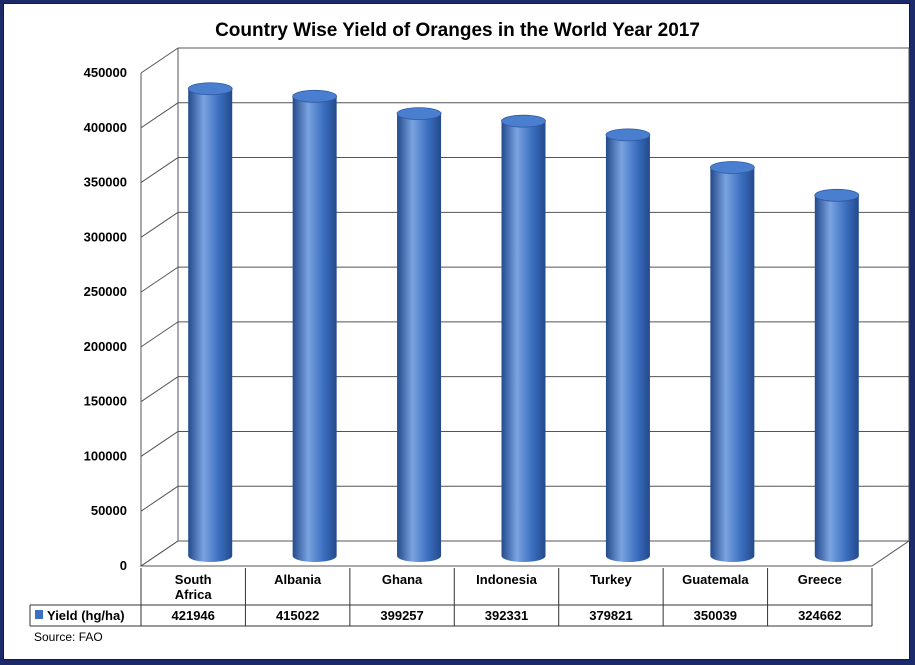 The image size is (915, 665). What do you see at coordinates (506, 579) in the screenshot?
I see `x-tick-label: Indonesia` at bounding box center [506, 579].